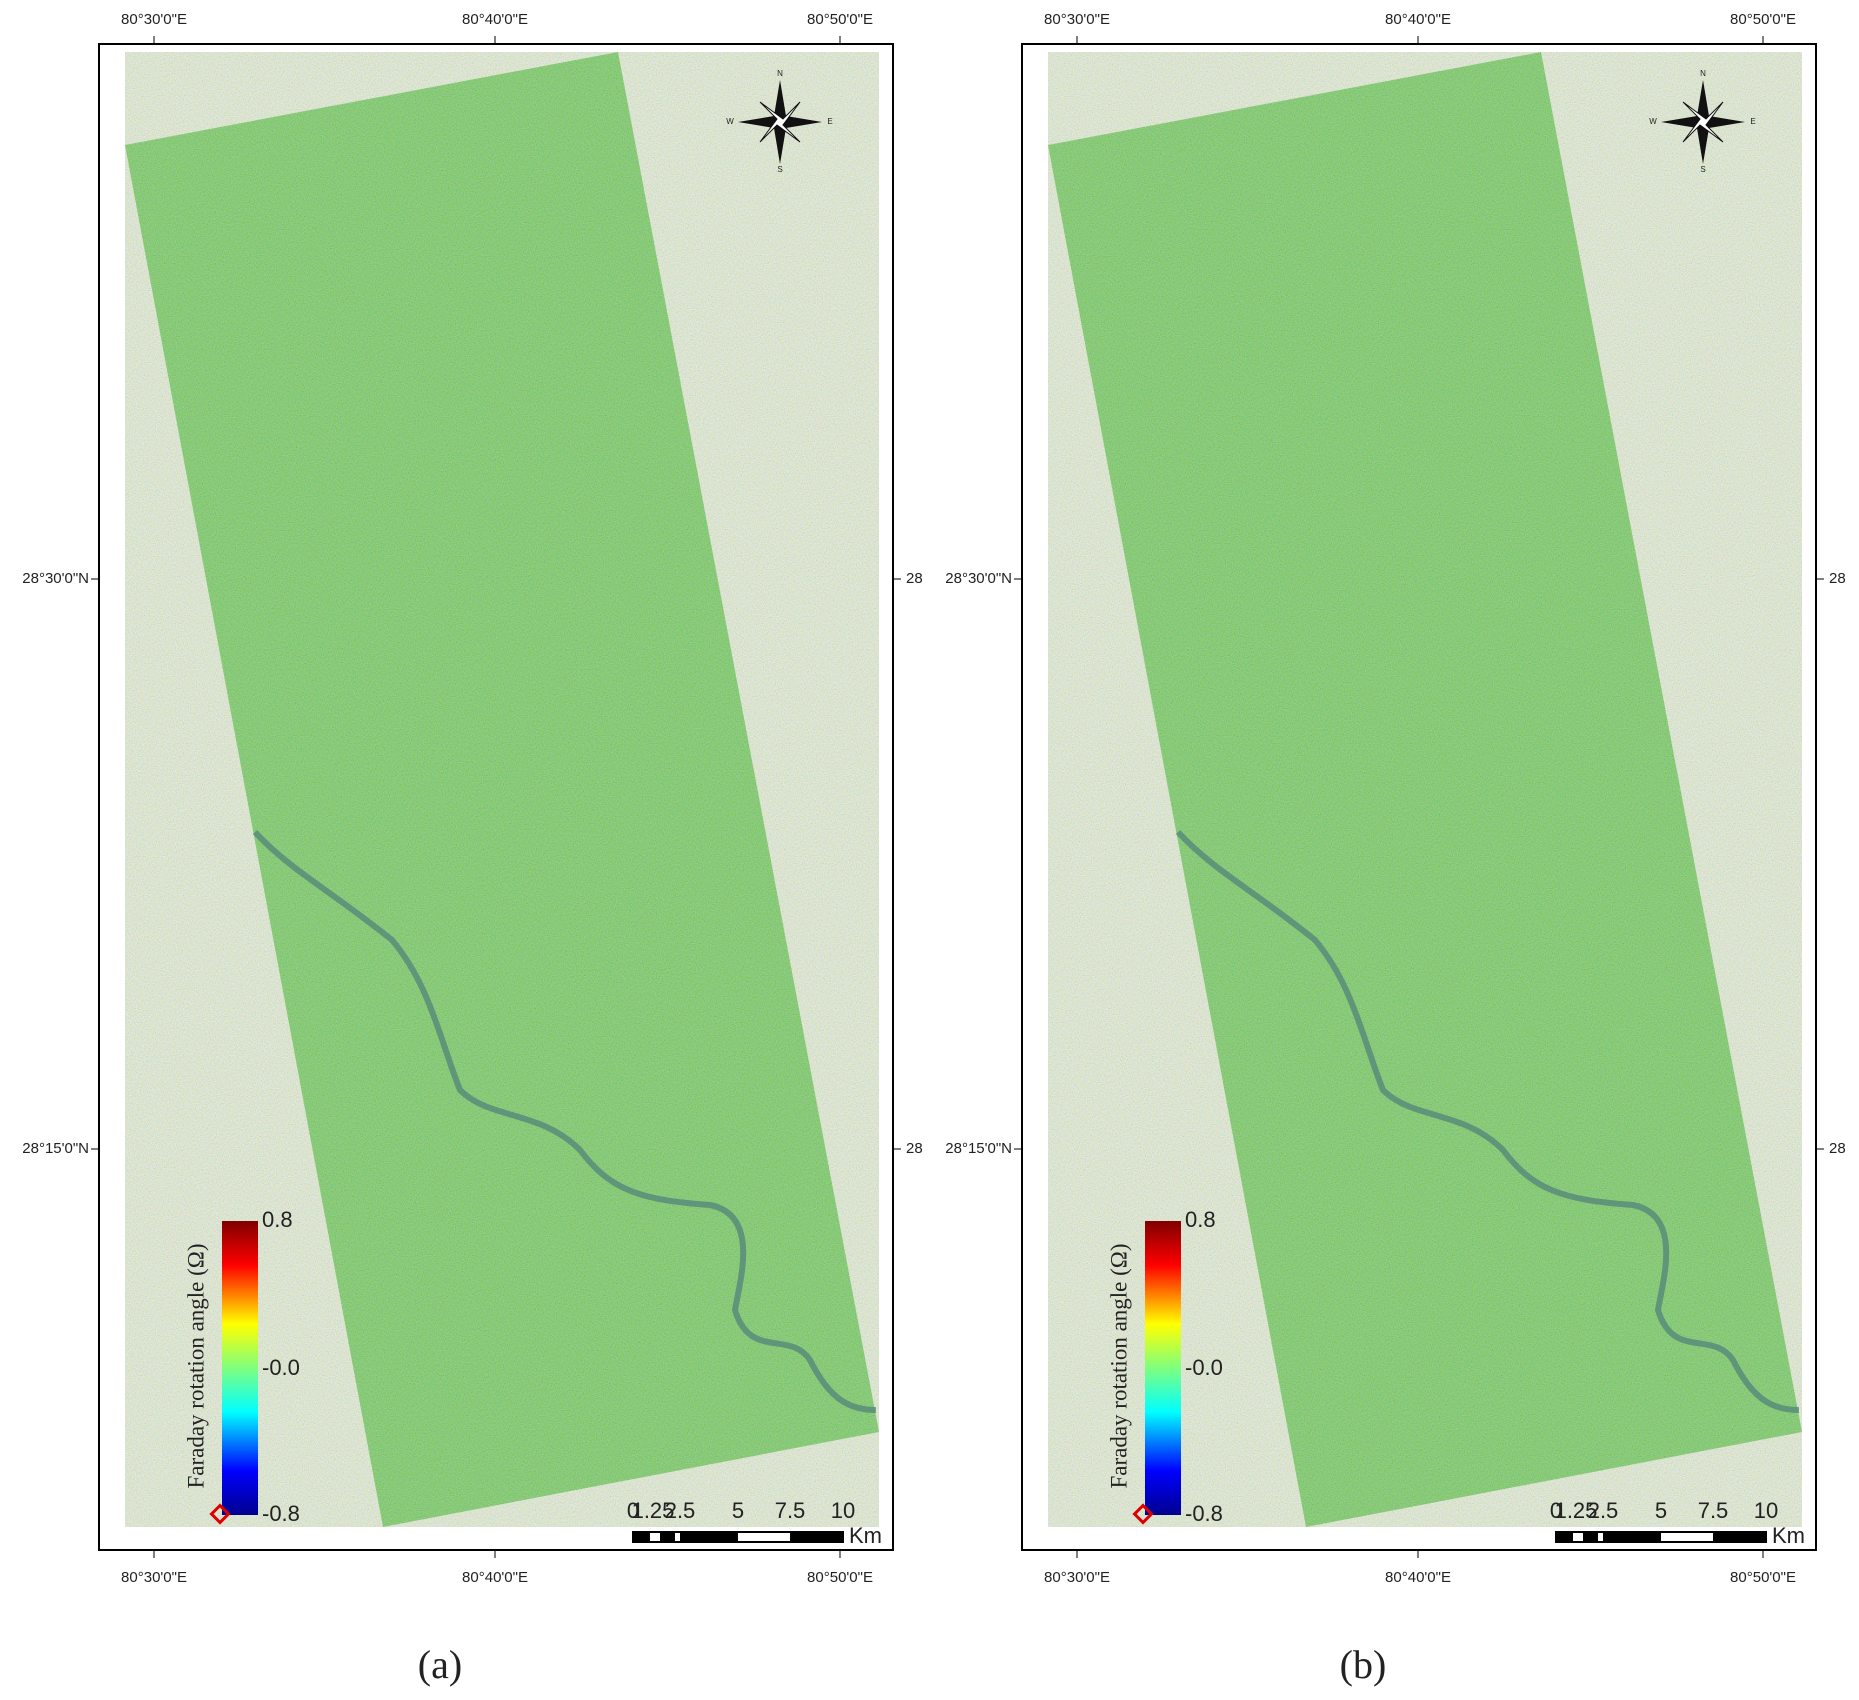 The image size is (1859, 1700). What do you see at coordinates (440, 1664) in the screenshot?
I see `panel-caption: (a)` at bounding box center [440, 1664].